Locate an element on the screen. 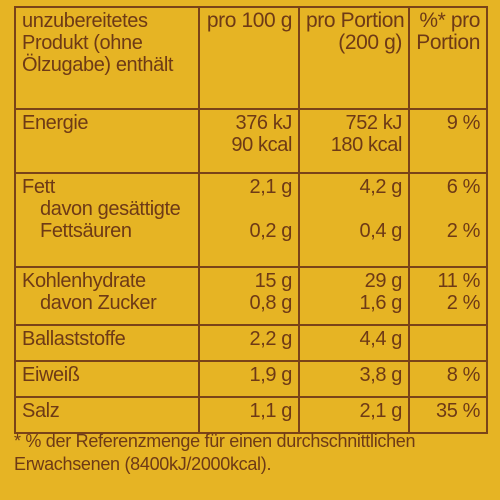 Image resolution: width=500 pixels, height=500 pixels. kohlenhydrate-percent-cell: 11 % 2 % is located at coordinates (448, 296).